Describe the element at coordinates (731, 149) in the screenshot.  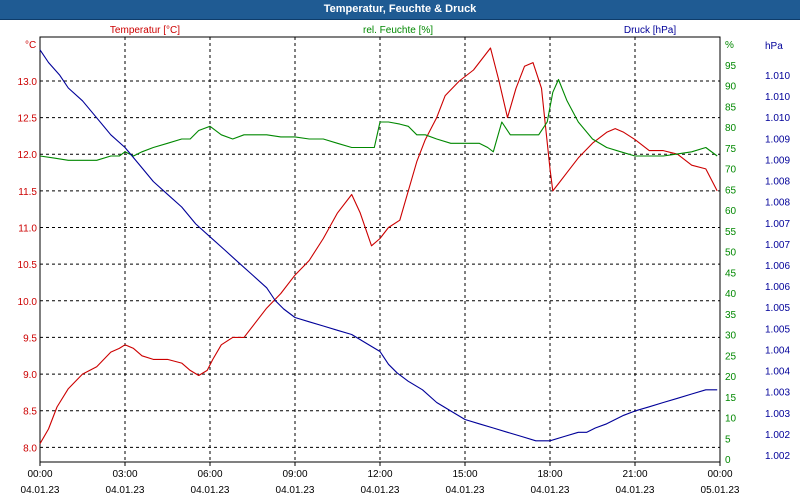
I see `humidity-tick-label: 75` at that location.